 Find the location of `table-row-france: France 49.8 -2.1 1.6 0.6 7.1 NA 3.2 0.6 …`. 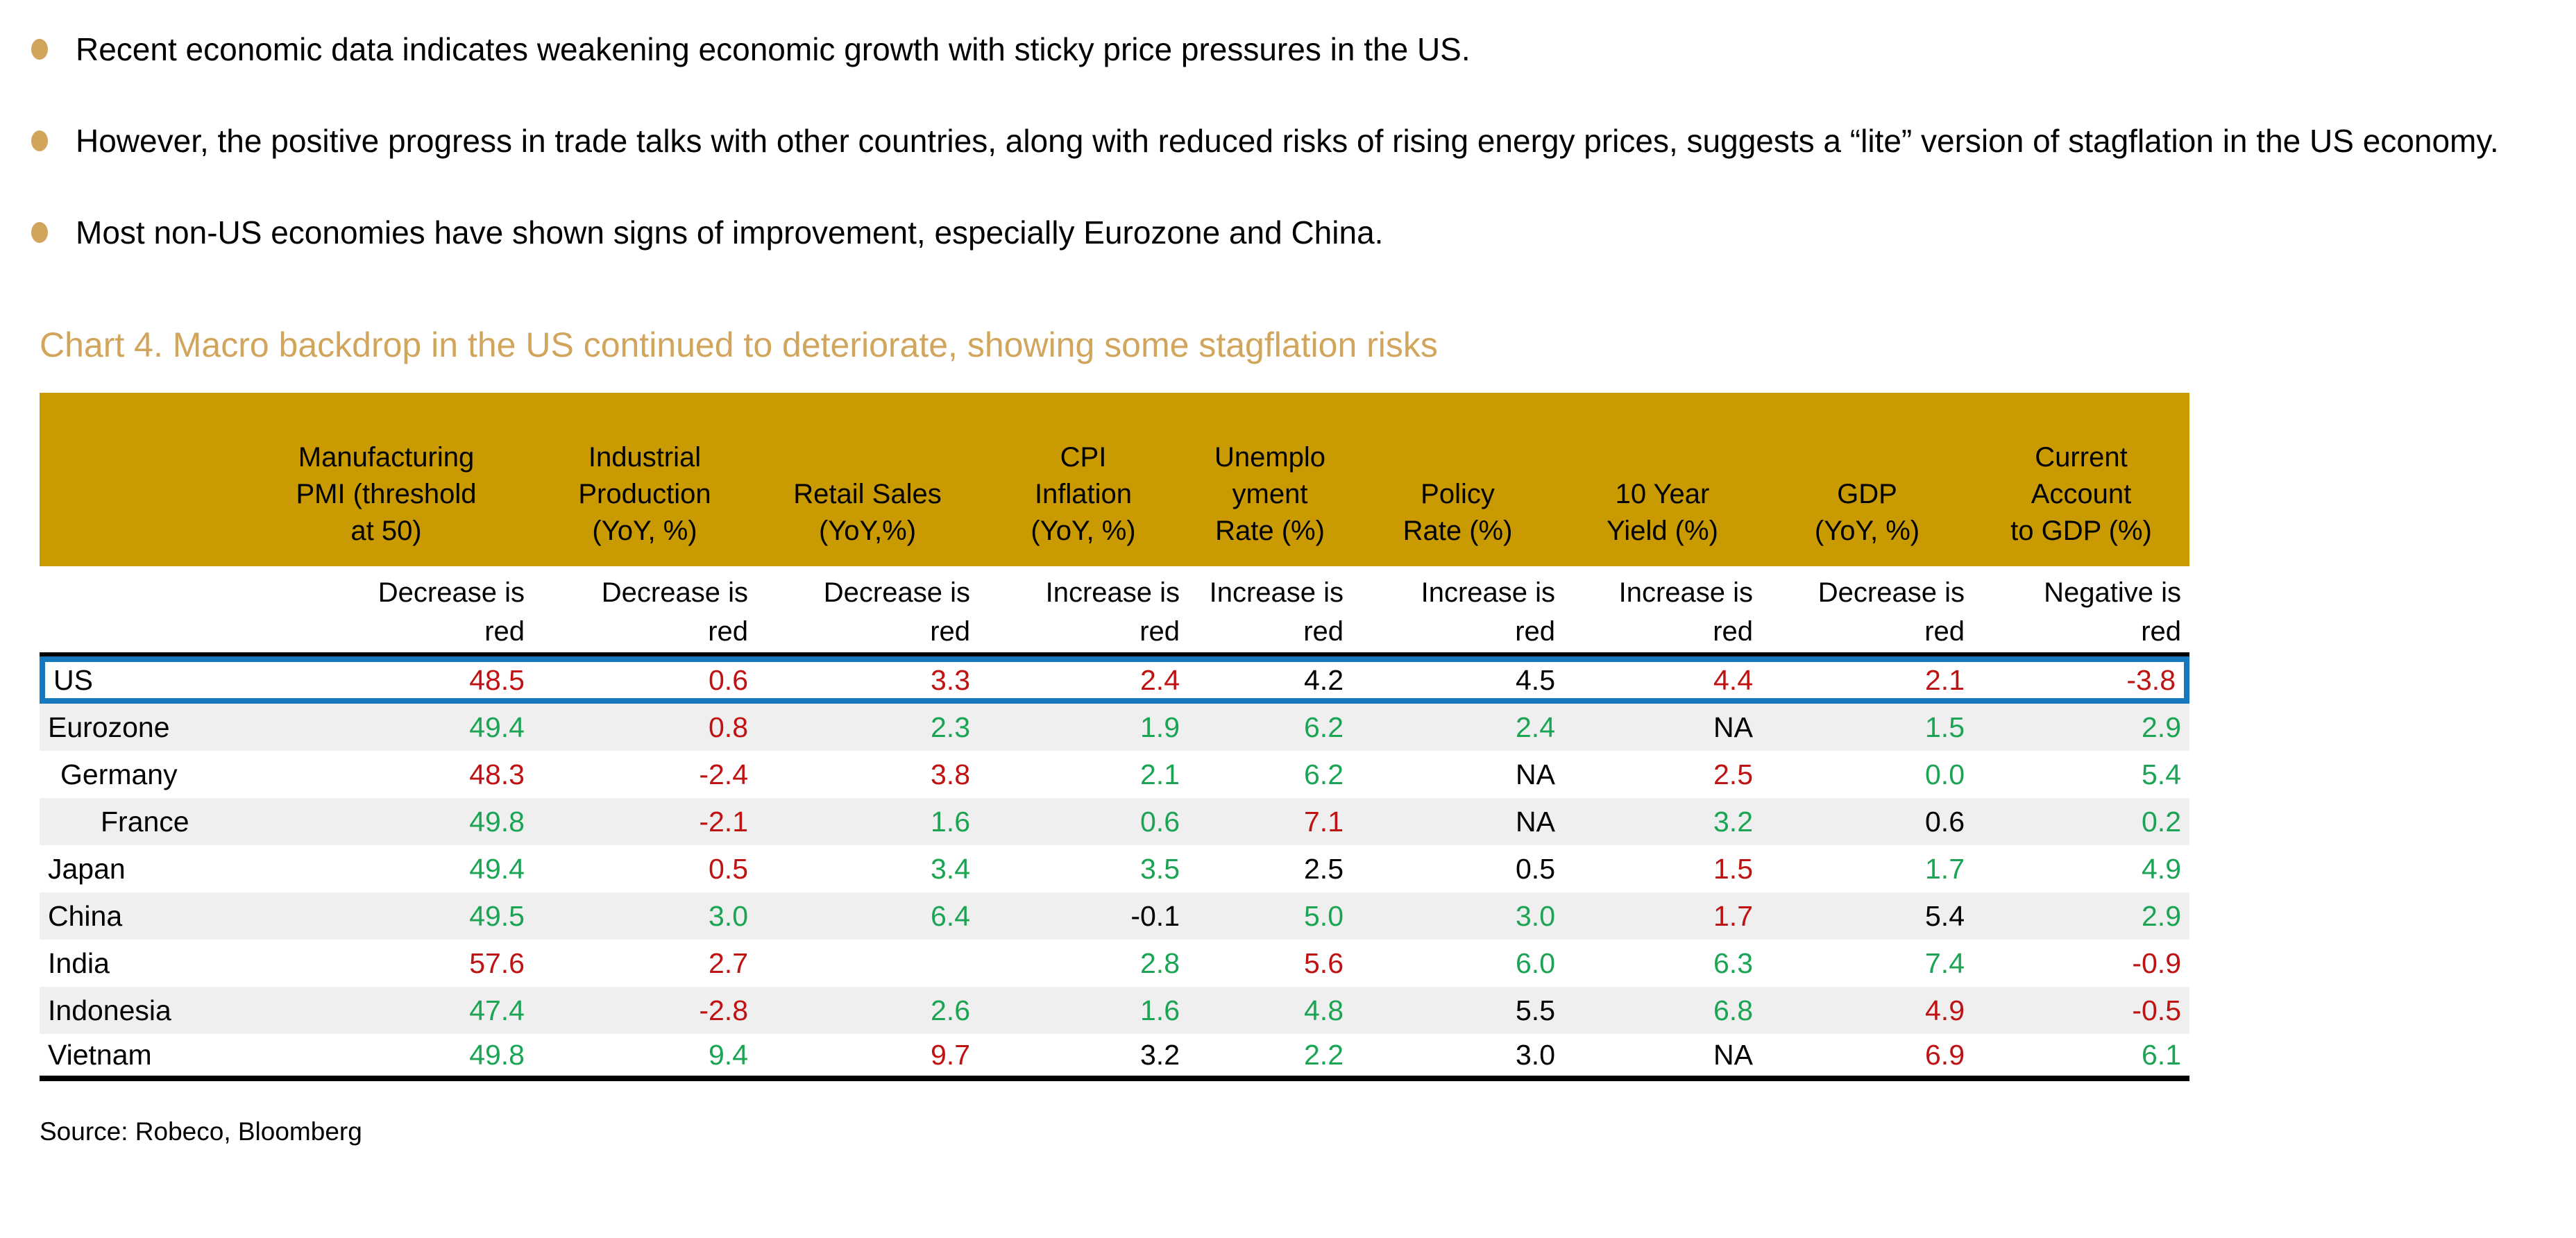

table-row-france: France 49.8 -2.1 1.6 0.6 7.1 NA 3.2 0.6 … is located at coordinates (1114, 821).